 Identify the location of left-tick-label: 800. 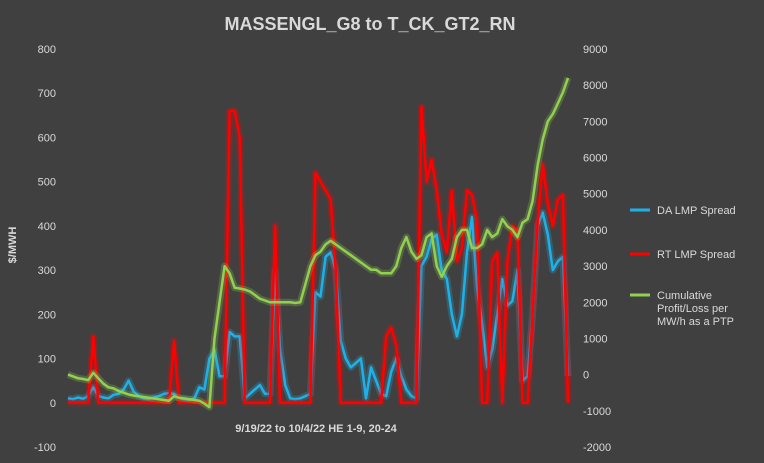
(47, 50).